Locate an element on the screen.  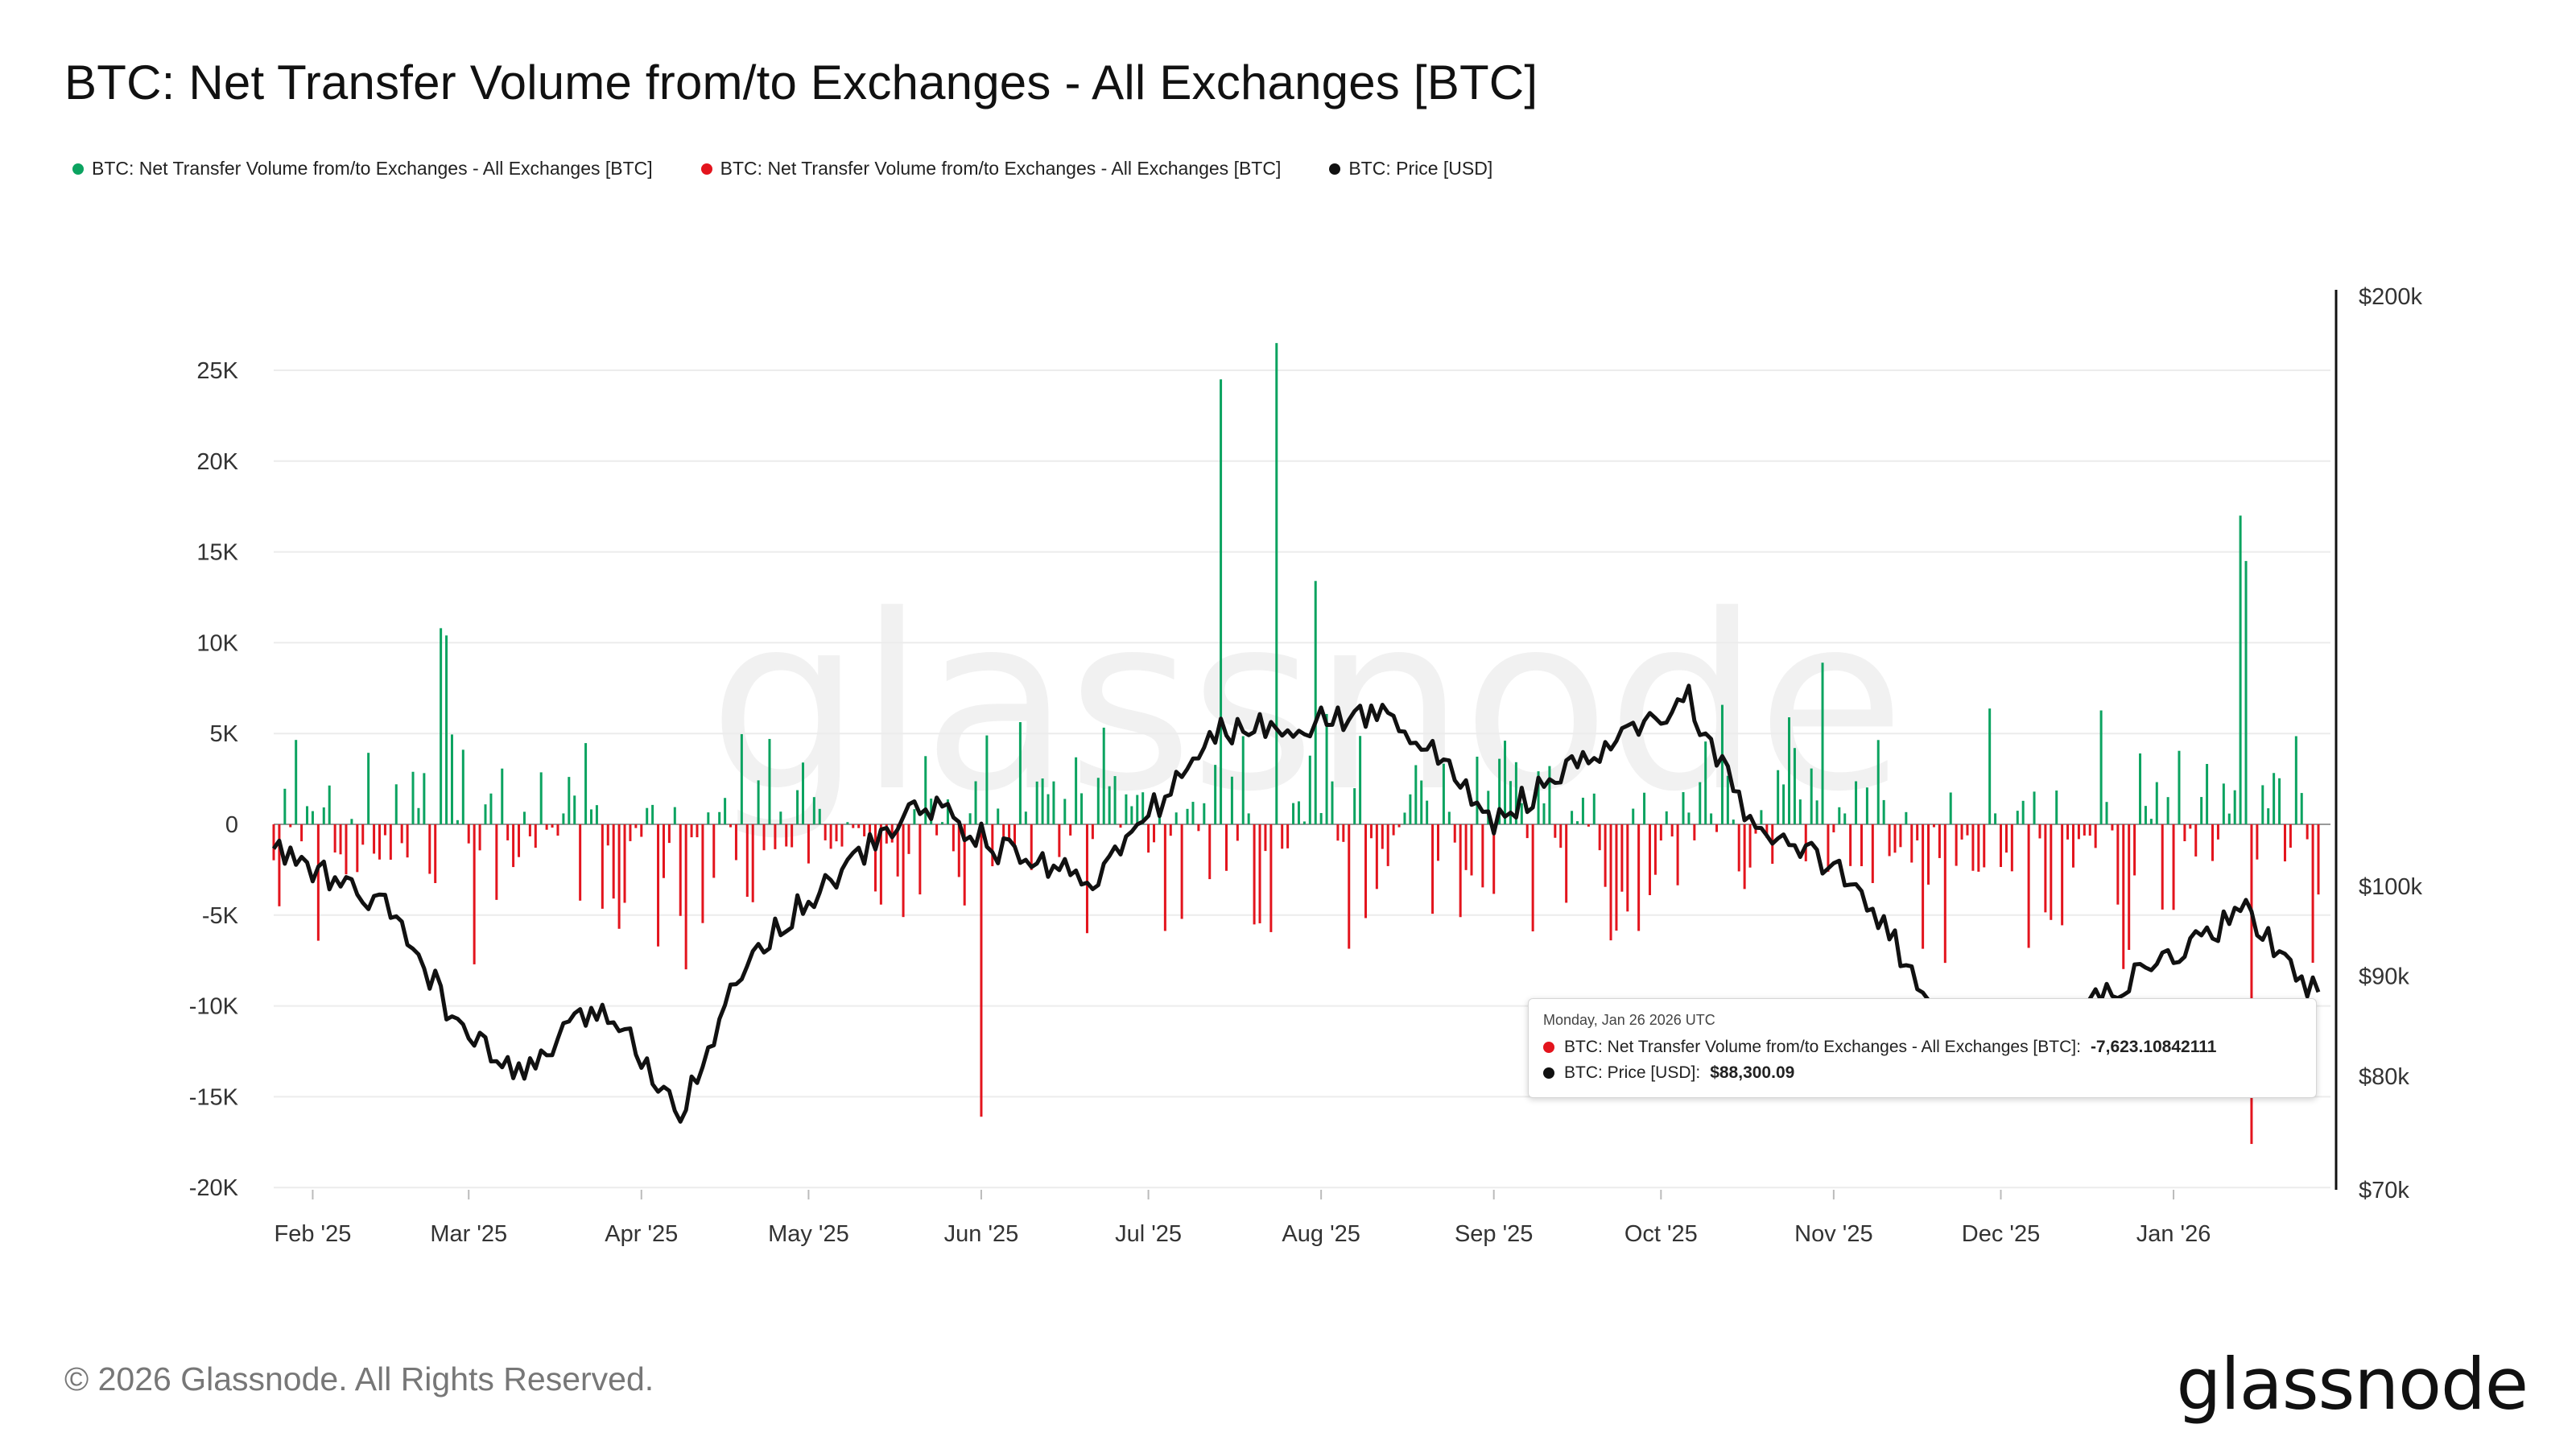
x-tick-label: Dec '25 is located at coordinates (2001, 1234).